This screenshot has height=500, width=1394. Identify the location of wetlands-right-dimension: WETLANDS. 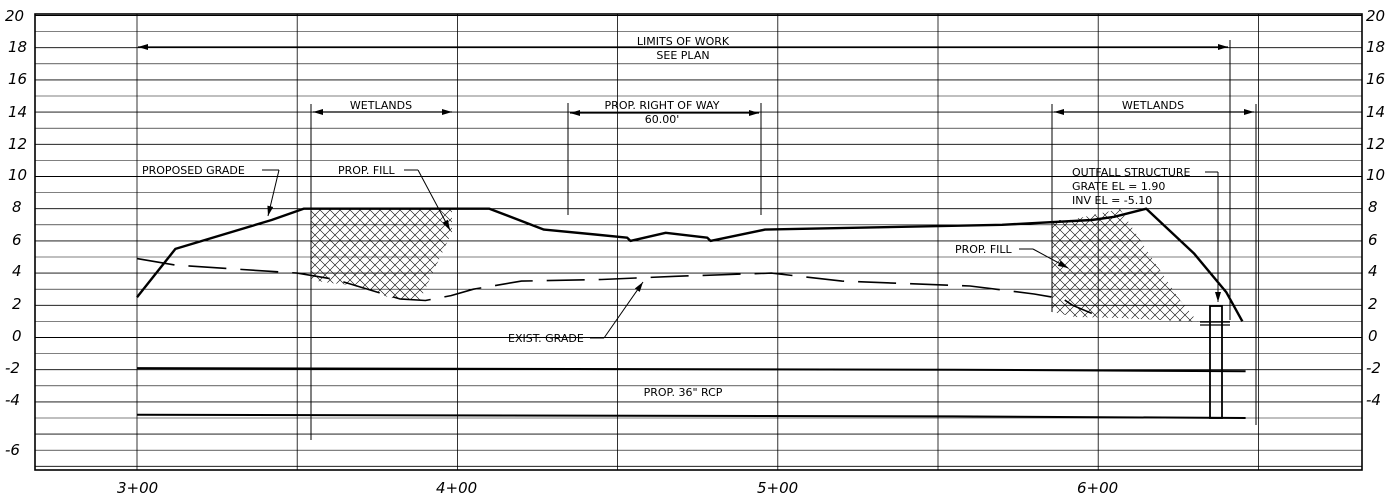
(1154, 262).